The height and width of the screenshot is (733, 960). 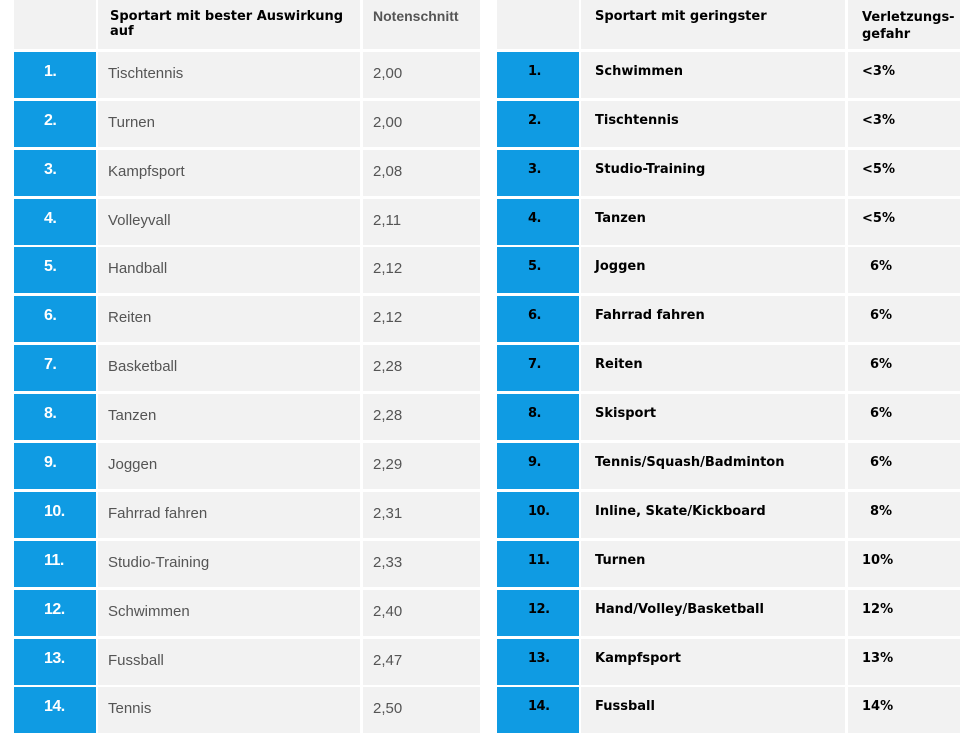 What do you see at coordinates (904, 514) in the screenshot?
I see `value-cell: 8%` at bounding box center [904, 514].